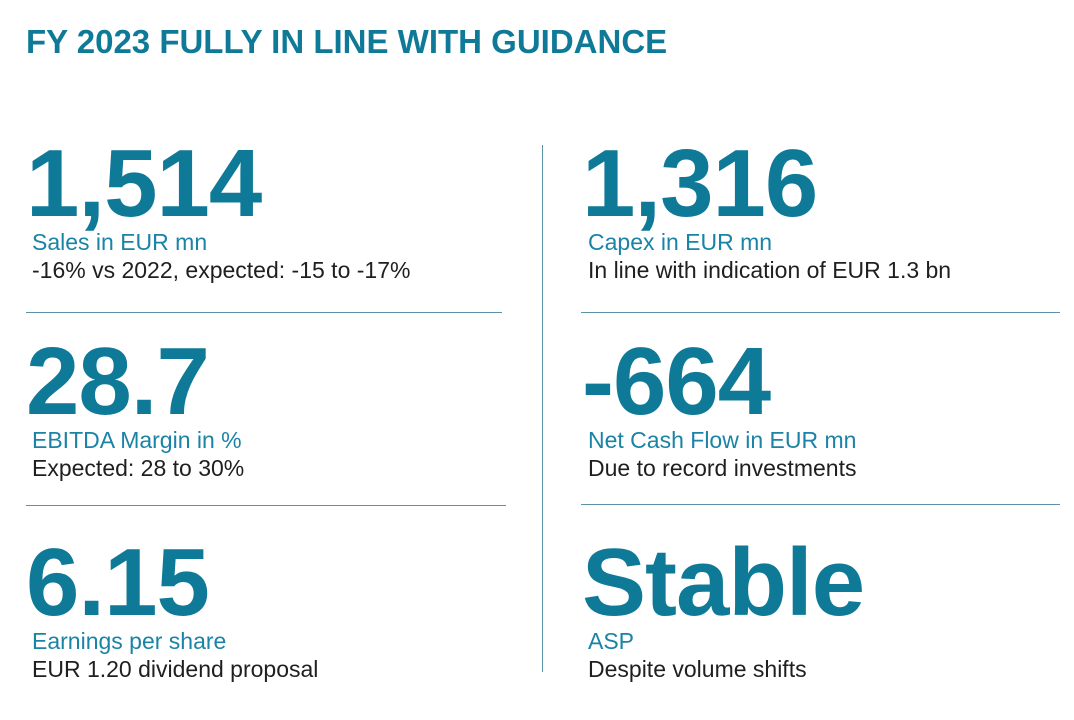 The image size is (1074, 720). I want to click on kpi-label: ASP, so click(611, 641).